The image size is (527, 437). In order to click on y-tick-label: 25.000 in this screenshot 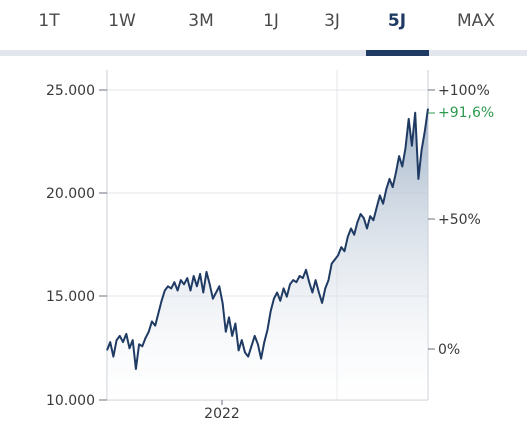, I will do `click(70, 91)`.